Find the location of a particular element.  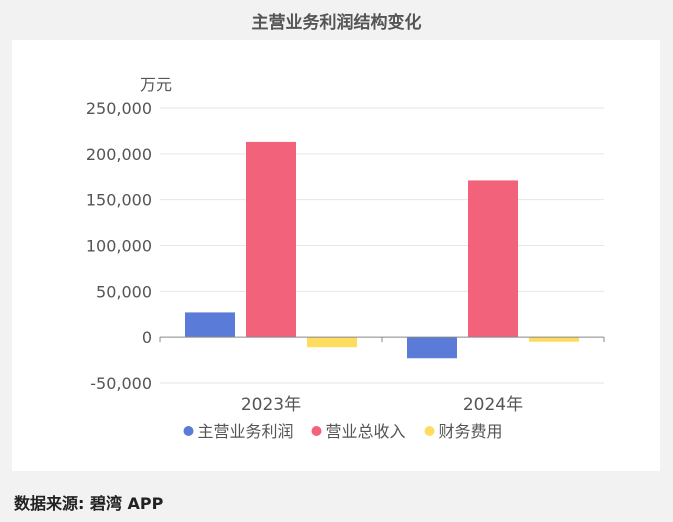

legend-label: 主营业务利润 is located at coordinates (246, 431).